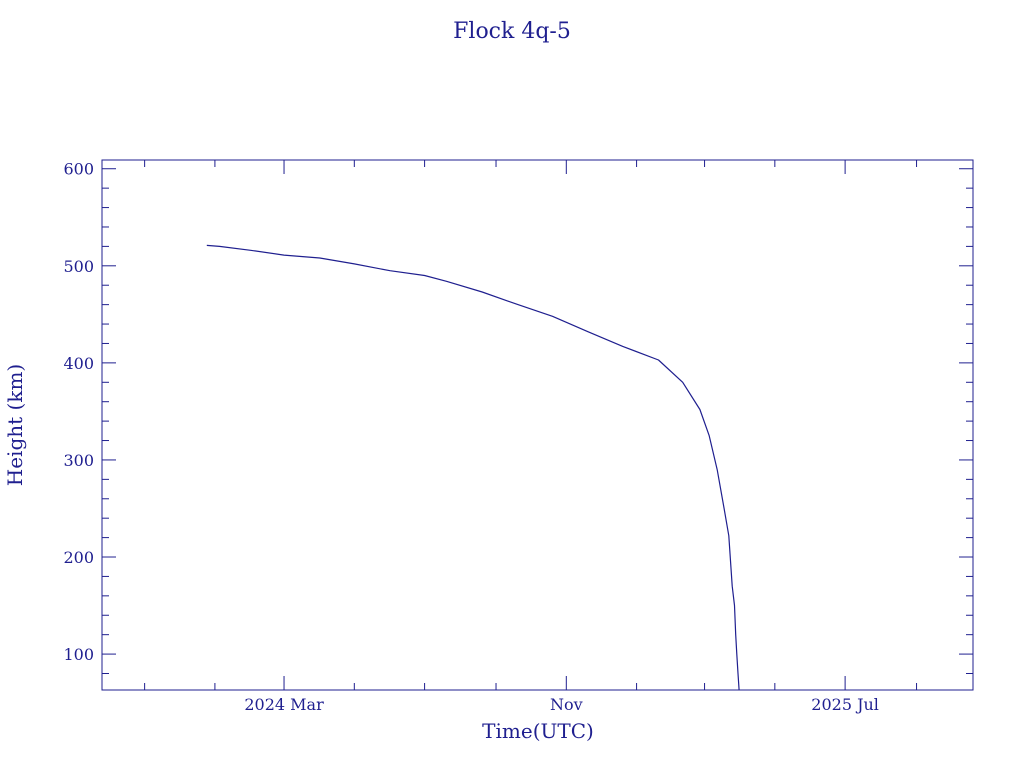  Describe the element at coordinates (78, 557) in the screenshot. I see `y-tick-label: 200` at that location.